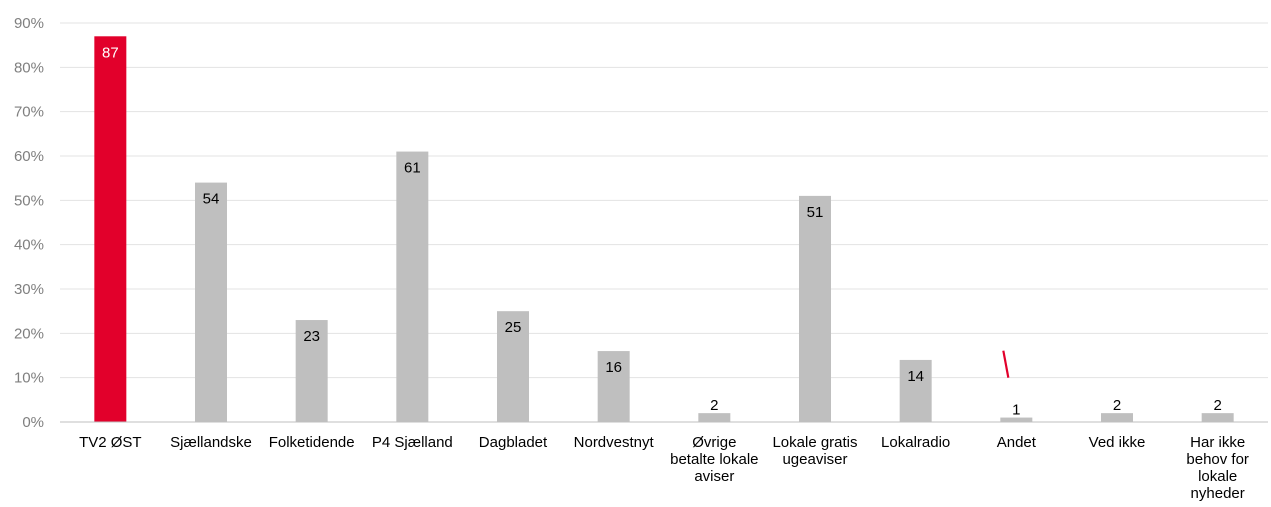  Describe the element at coordinates (714, 476) in the screenshot. I see `x-category-label: aviser` at that location.